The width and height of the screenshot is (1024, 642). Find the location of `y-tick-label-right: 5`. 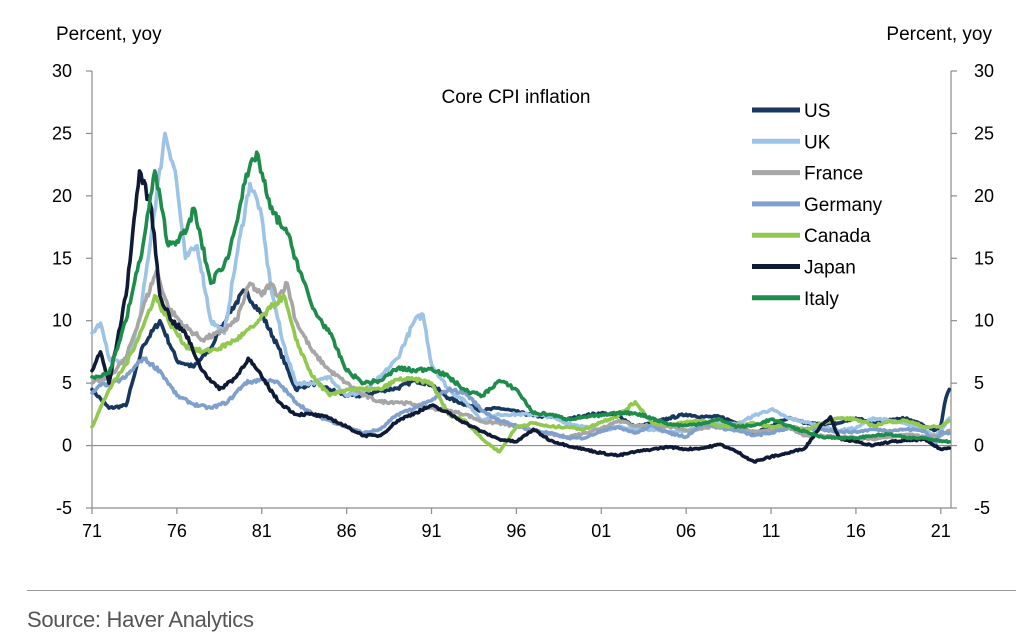

y-tick-label-right: 5 is located at coordinates (979, 383).